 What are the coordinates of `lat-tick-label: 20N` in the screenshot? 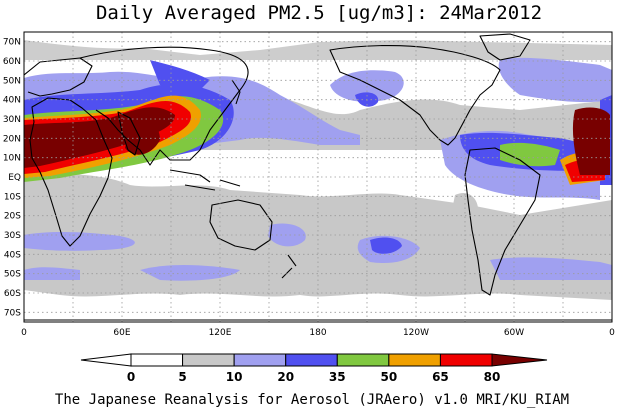 It's located at (12, 139).